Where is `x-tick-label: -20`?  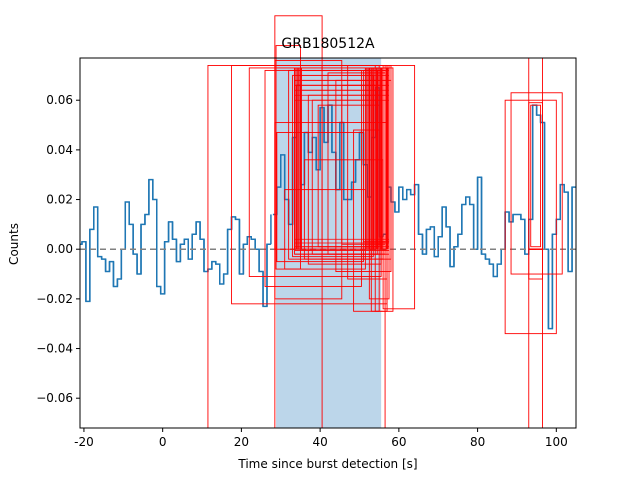 x-tick-label: -20 is located at coordinates (84, 442).